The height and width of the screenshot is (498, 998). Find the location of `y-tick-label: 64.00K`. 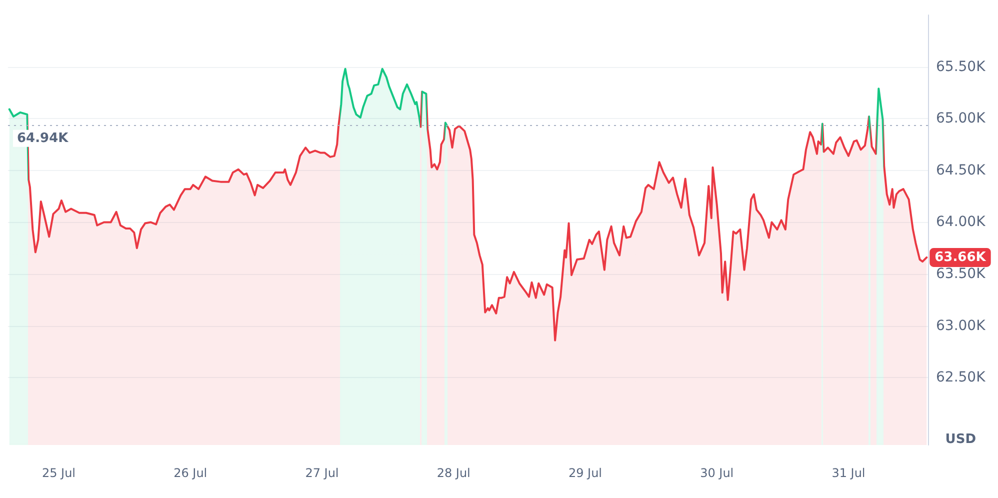

y-tick-label: 64.00K is located at coordinates (961, 222).